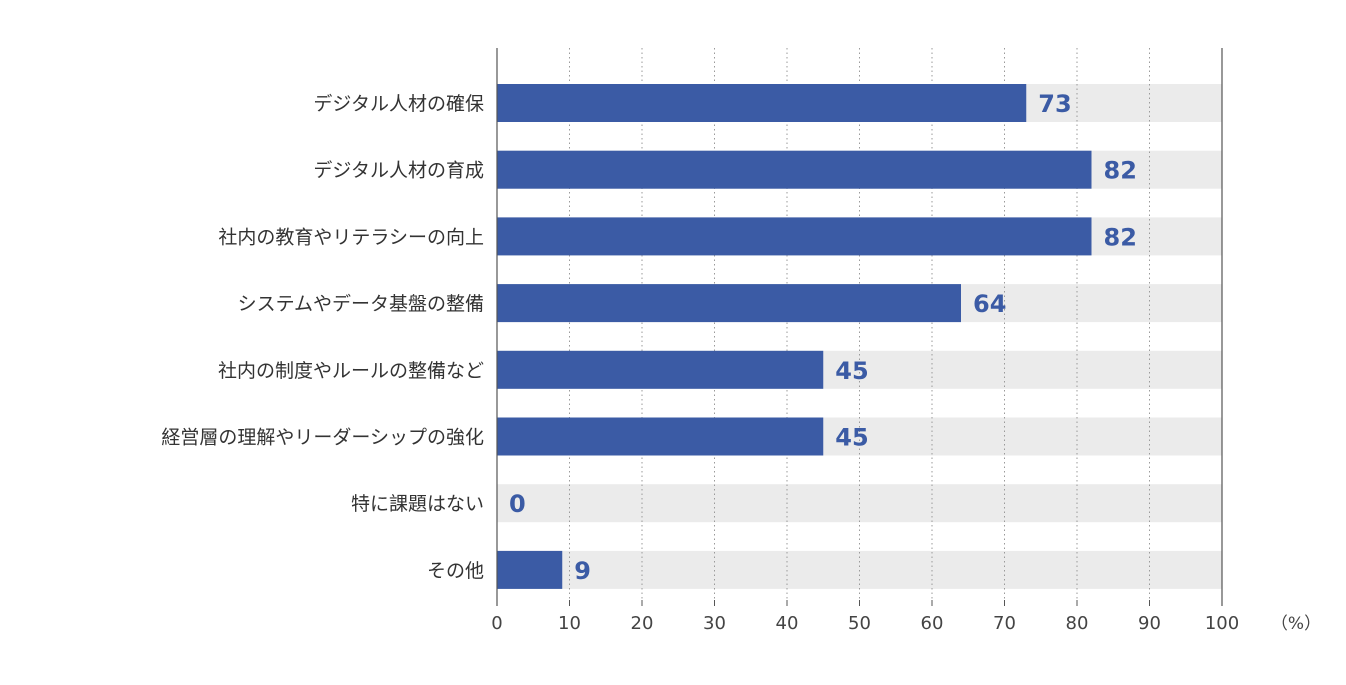 The height and width of the screenshot is (685, 1346). What do you see at coordinates (322, 438) in the screenshot?
I see `category-label: 経営層の理解やリーダーシップの強化` at bounding box center [322, 438].